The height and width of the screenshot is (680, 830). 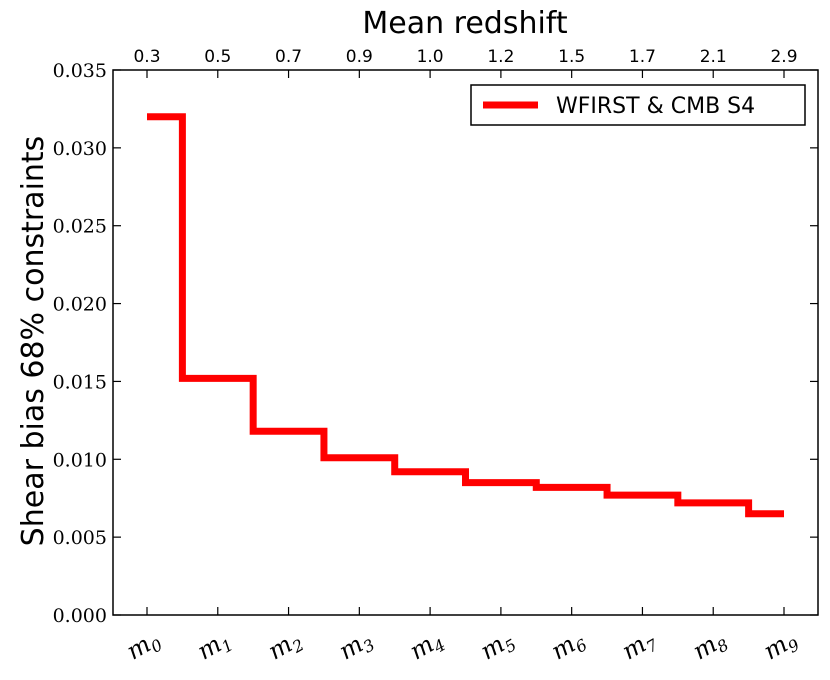 I want to click on x-axis: m0 m1 m2 m3 m4 m5 m6 m7 m8 m9, so click(x=462, y=637).